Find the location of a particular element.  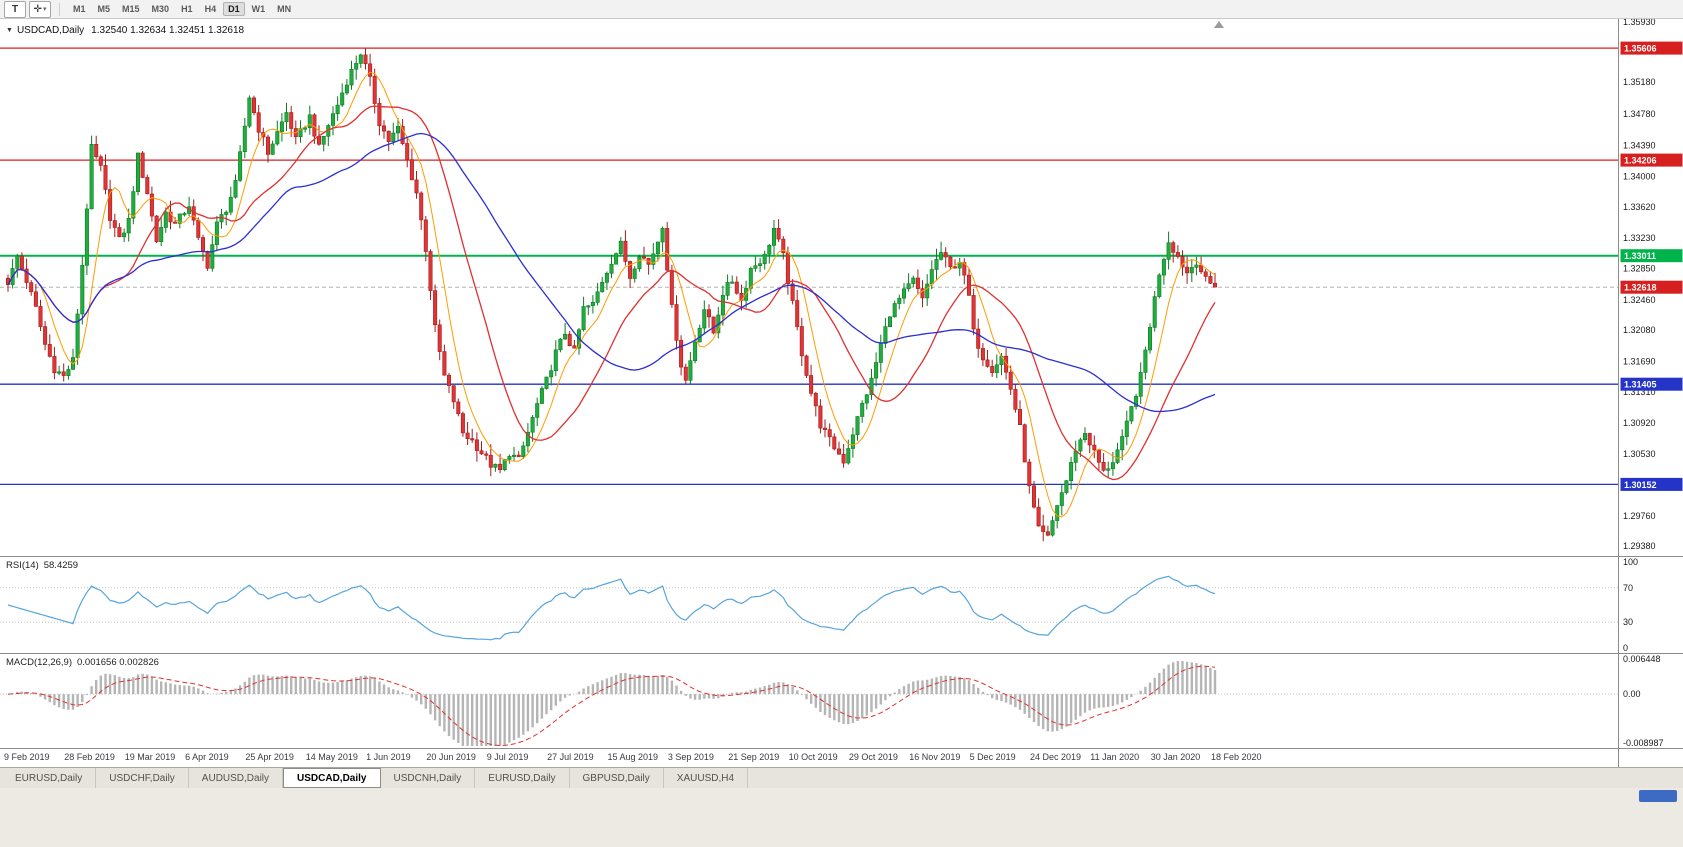

templates-button: T is located at coordinates (15, 9).